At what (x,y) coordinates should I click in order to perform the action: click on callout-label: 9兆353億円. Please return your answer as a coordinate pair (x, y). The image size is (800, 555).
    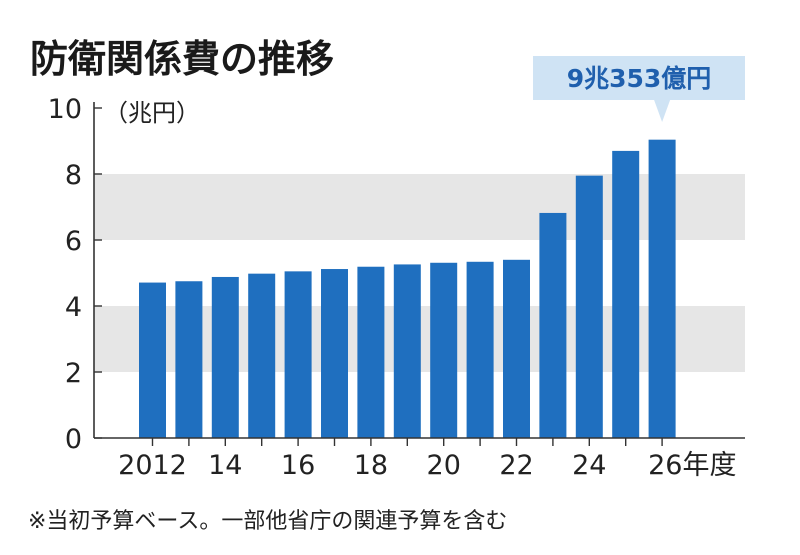
    Looking at the image, I should click on (639, 78).